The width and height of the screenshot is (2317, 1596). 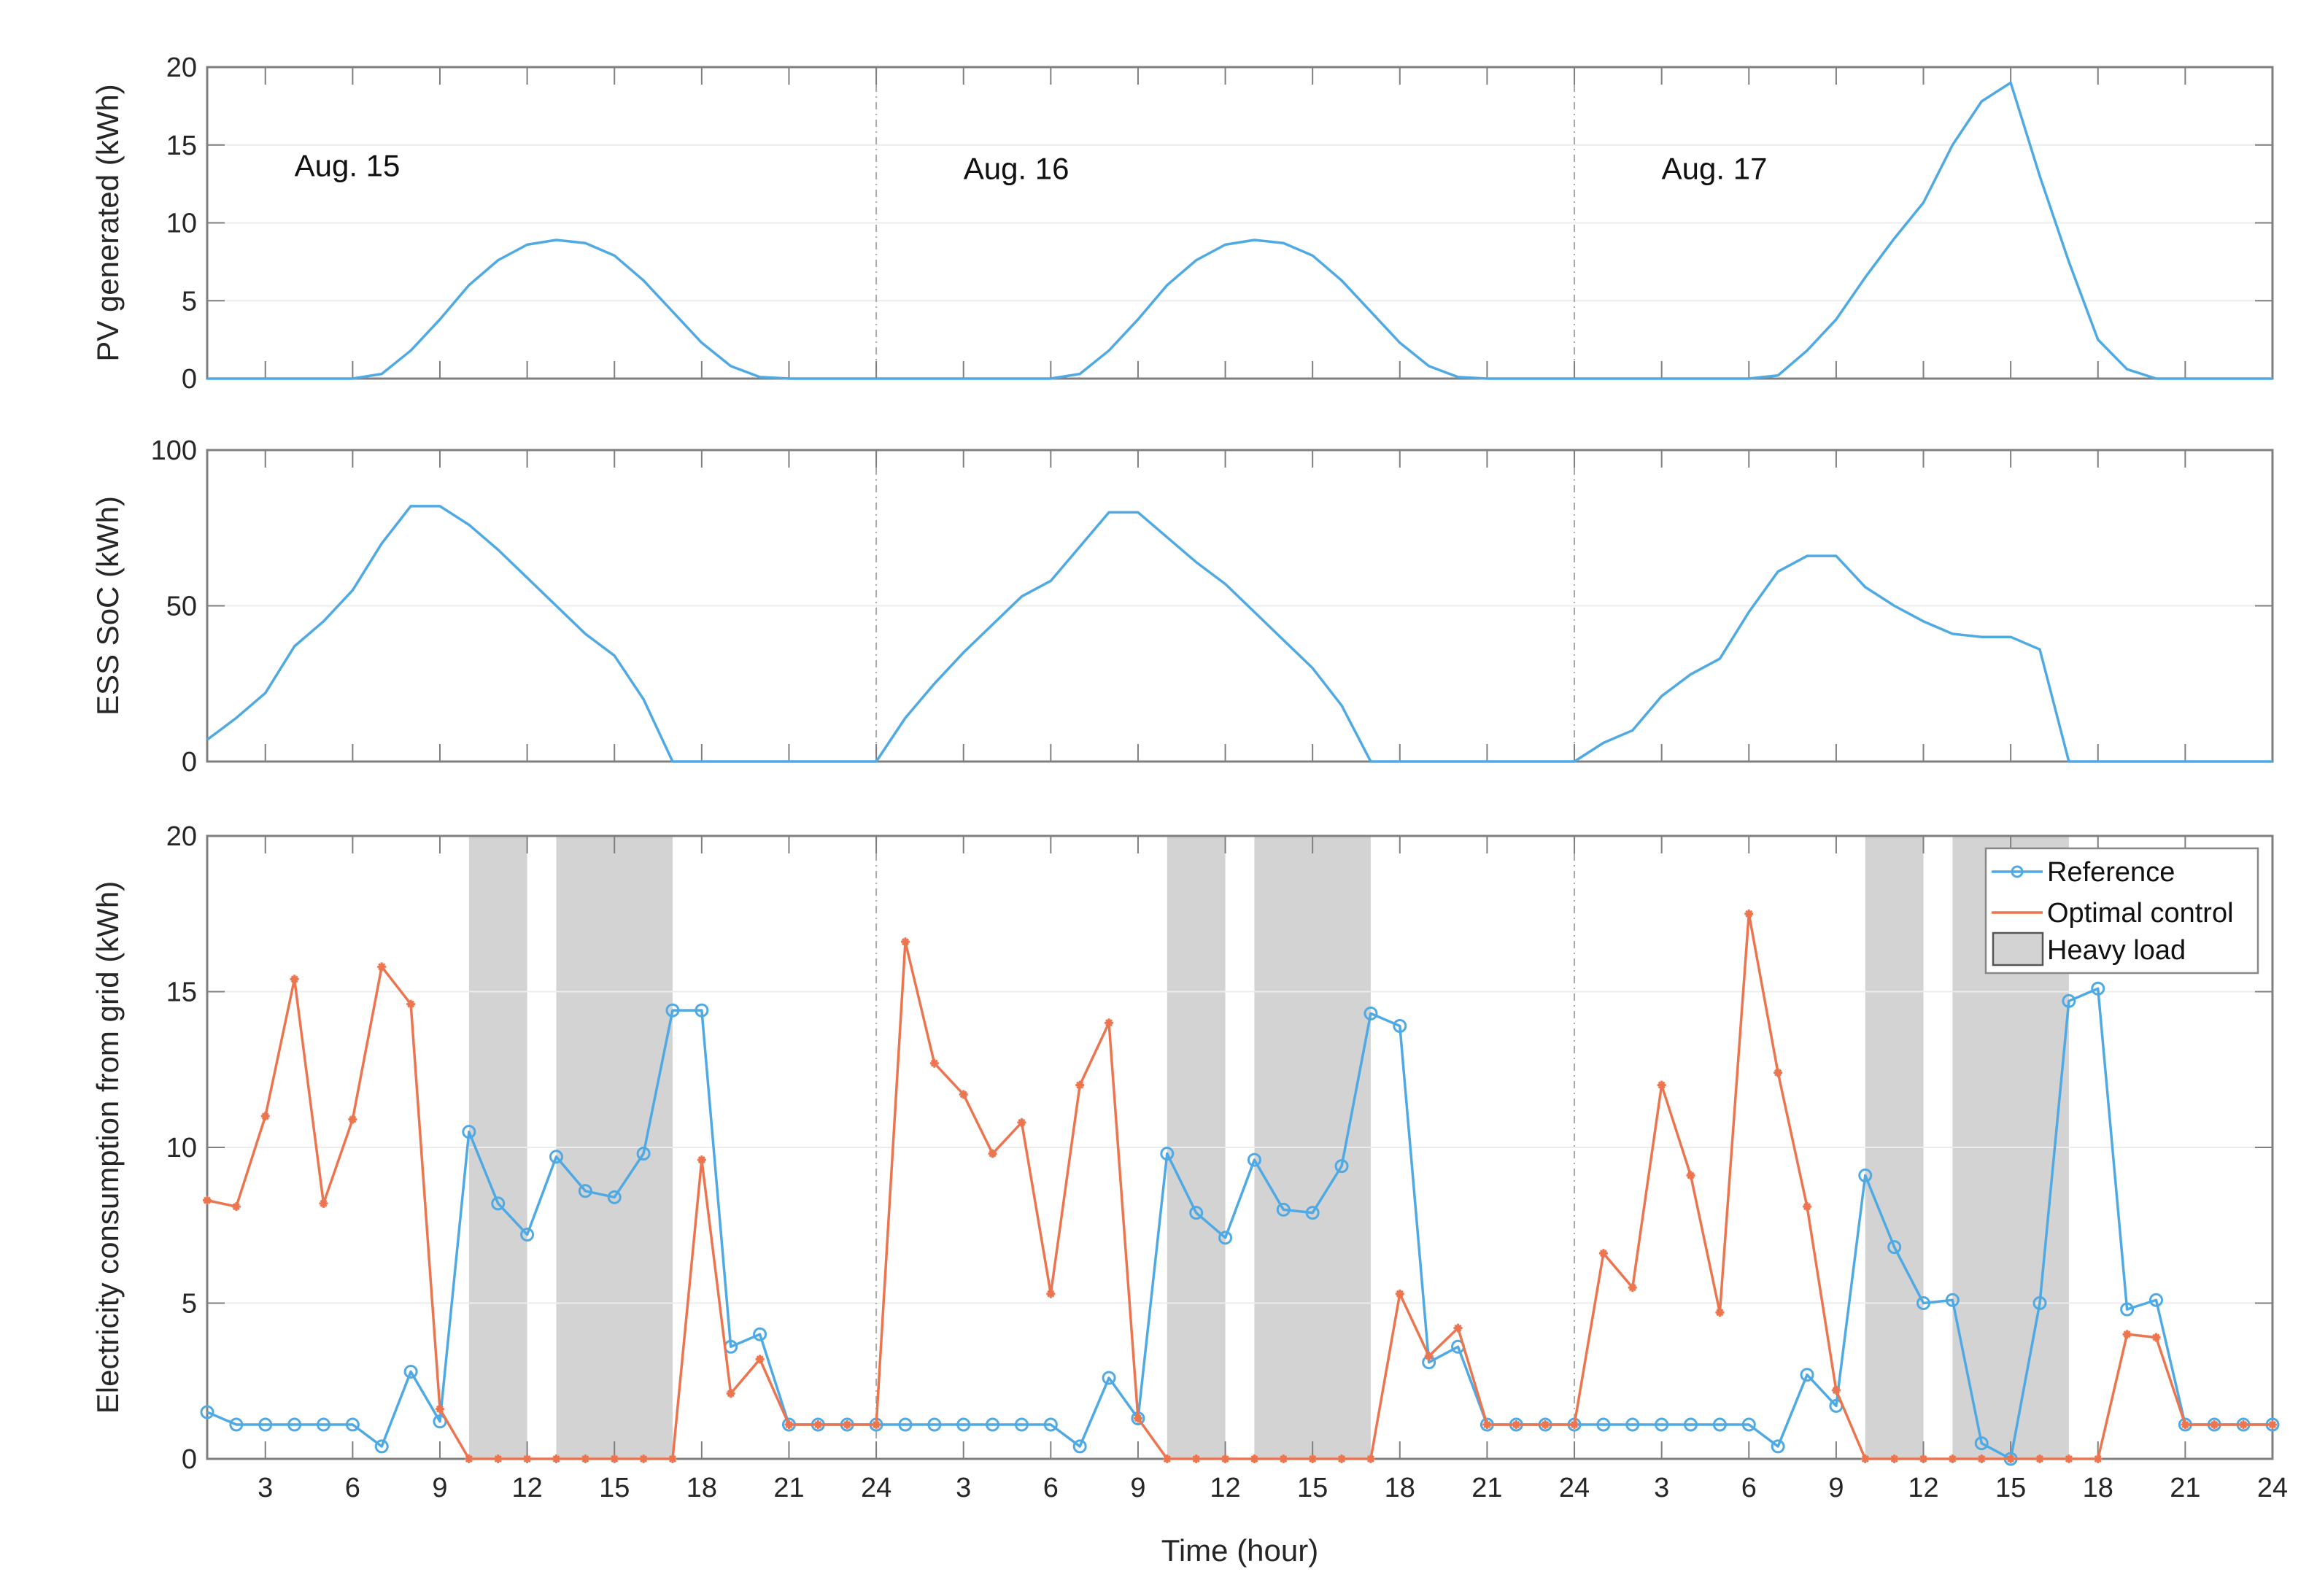 What do you see at coordinates (181, 607) in the screenshot?
I see `y-tick-label: 50` at bounding box center [181, 607].